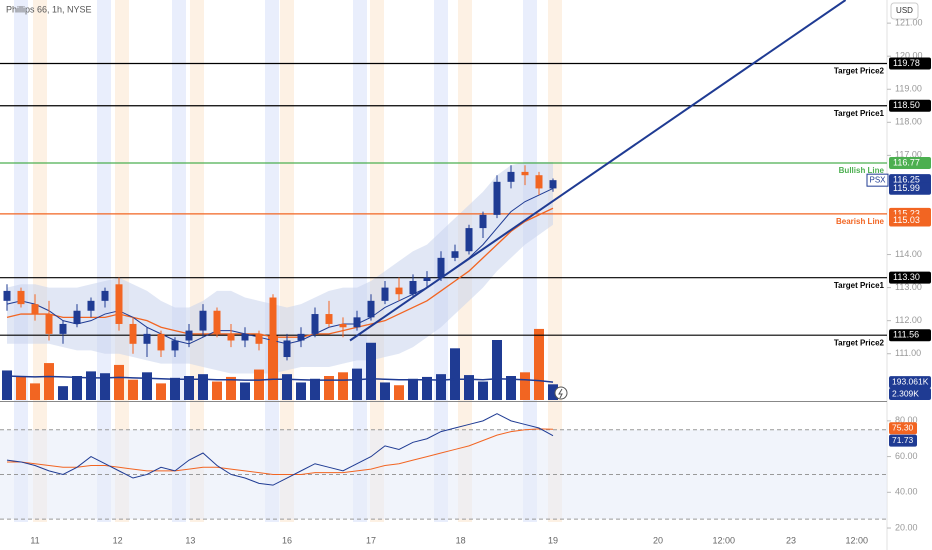 The image size is (932, 550). I want to click on price-tag-label: 116.77, so click(906, 162).